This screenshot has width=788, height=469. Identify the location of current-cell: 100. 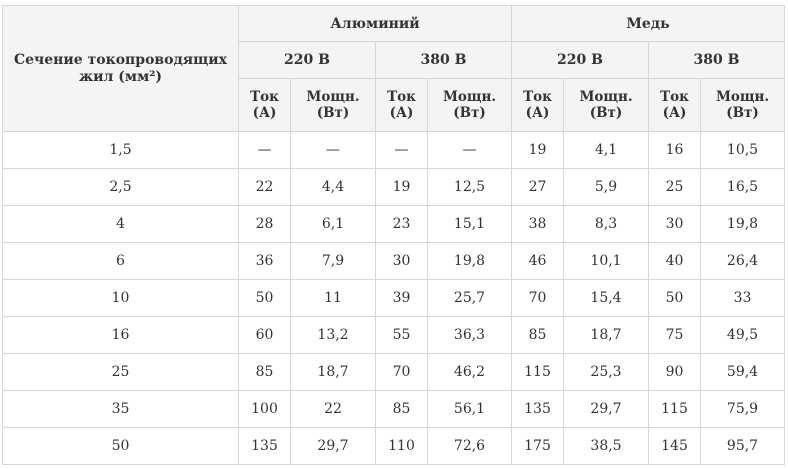
(264, 409).